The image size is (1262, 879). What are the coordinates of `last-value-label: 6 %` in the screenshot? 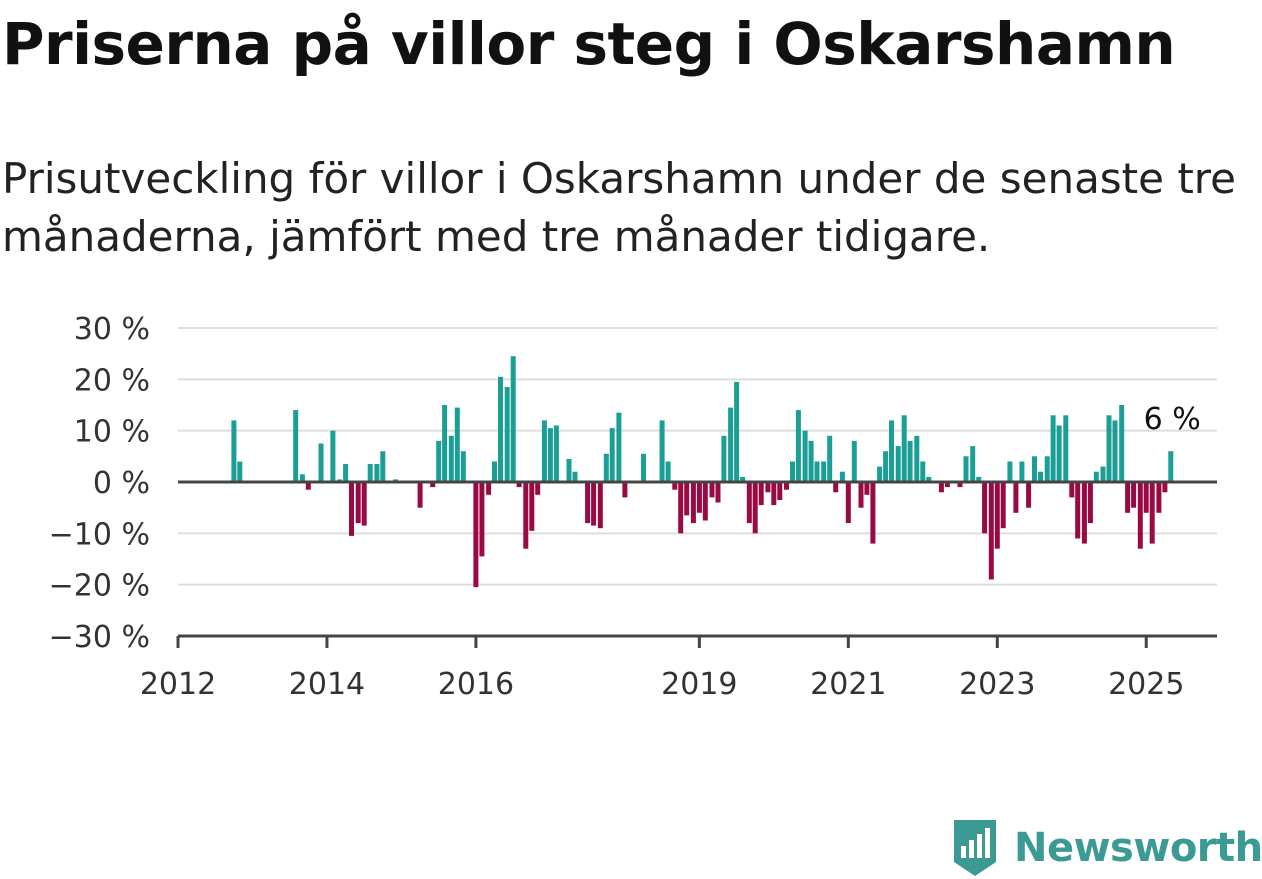 It's located at (1172, 419).